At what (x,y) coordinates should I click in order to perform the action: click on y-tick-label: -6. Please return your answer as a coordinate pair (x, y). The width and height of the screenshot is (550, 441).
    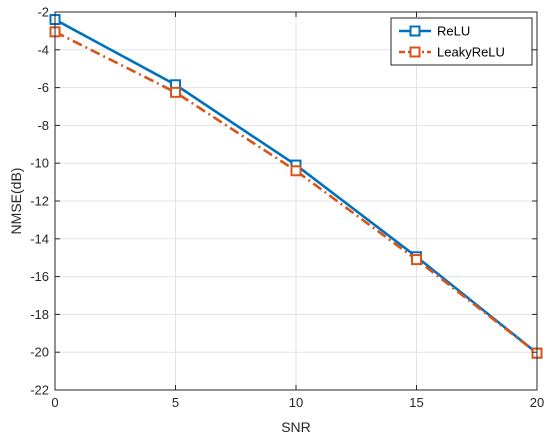
    Looking at the image, I should click on (43, 87).